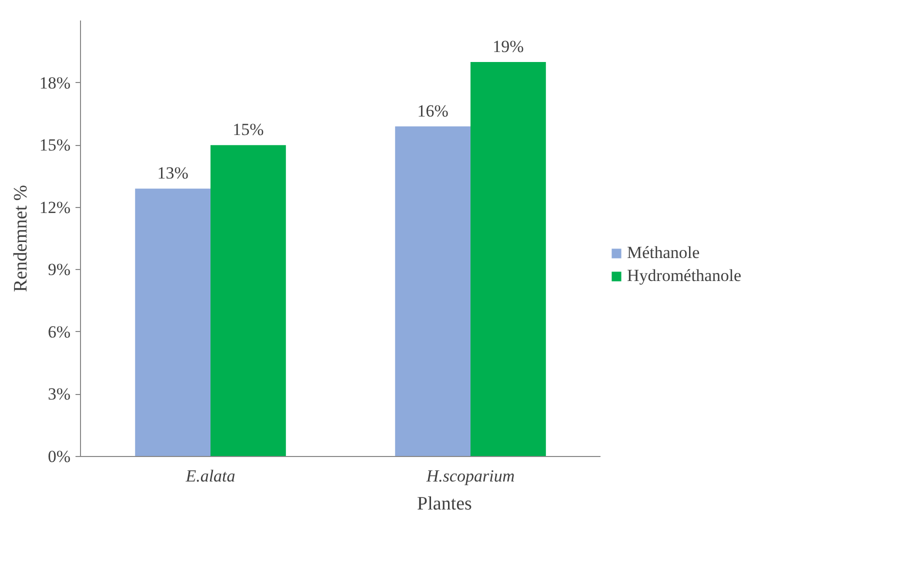 The width and height of the screenshot is (902, 567). What do you see at coordinates (55, 82) in the screenshot?
I see `y-tick-label: 18%` at bounding box center [55, 82].